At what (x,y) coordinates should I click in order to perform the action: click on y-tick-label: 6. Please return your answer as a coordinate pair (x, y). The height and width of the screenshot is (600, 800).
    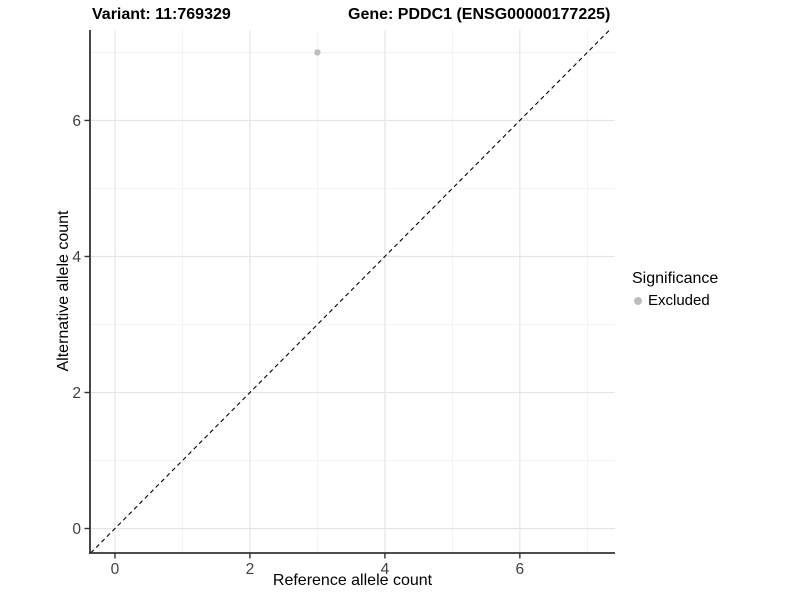
    Looking at the image, I should click on (76, 121).